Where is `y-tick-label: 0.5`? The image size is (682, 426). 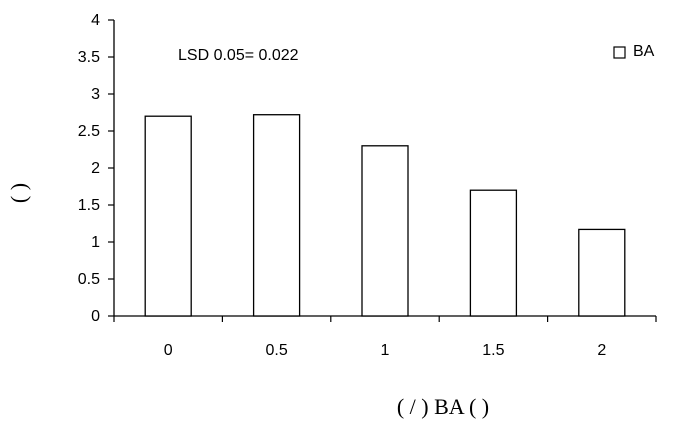 y-tick-label: 0.5 is located at coordinates (89, 279).